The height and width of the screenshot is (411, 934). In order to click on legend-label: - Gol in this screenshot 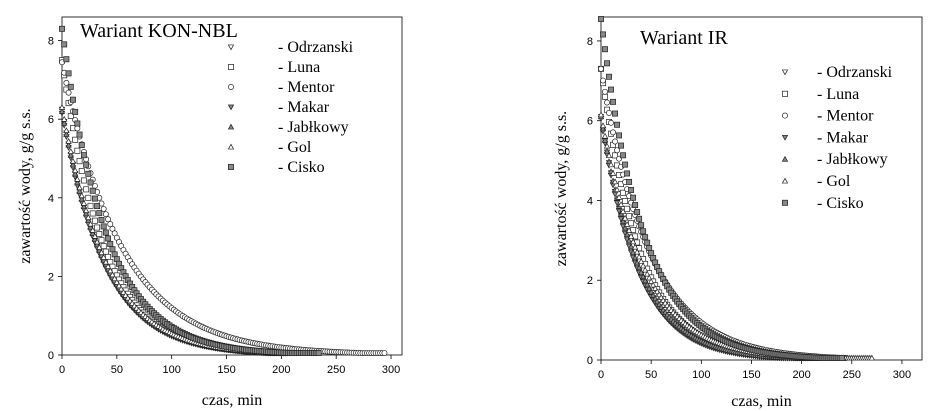, I will do `click(295, 147)`.